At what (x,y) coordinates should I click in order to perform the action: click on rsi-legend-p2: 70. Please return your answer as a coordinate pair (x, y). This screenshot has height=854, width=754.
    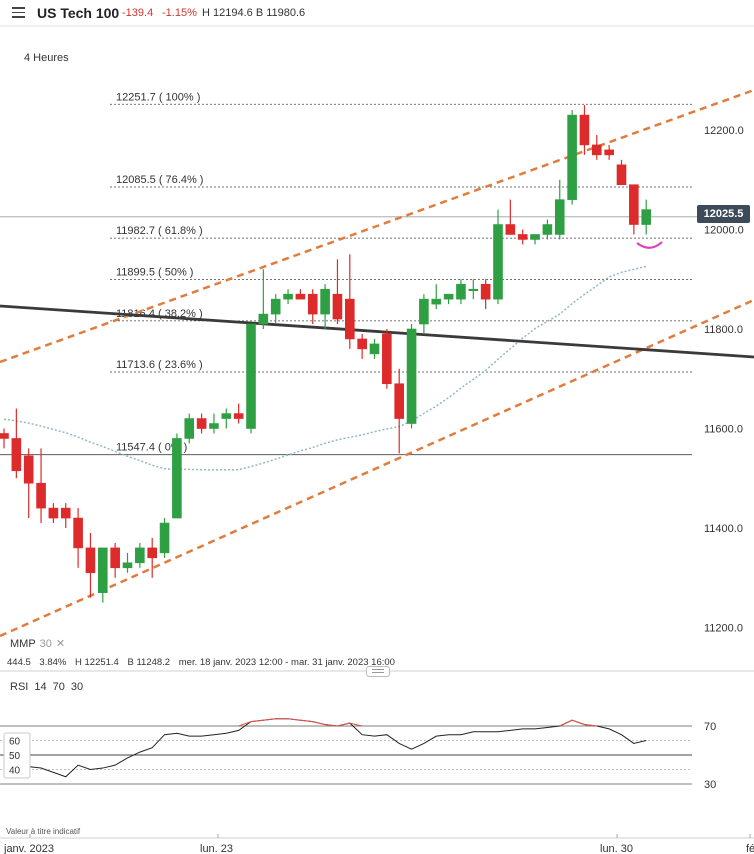
    Looking at the image, I should click on (58, 687).